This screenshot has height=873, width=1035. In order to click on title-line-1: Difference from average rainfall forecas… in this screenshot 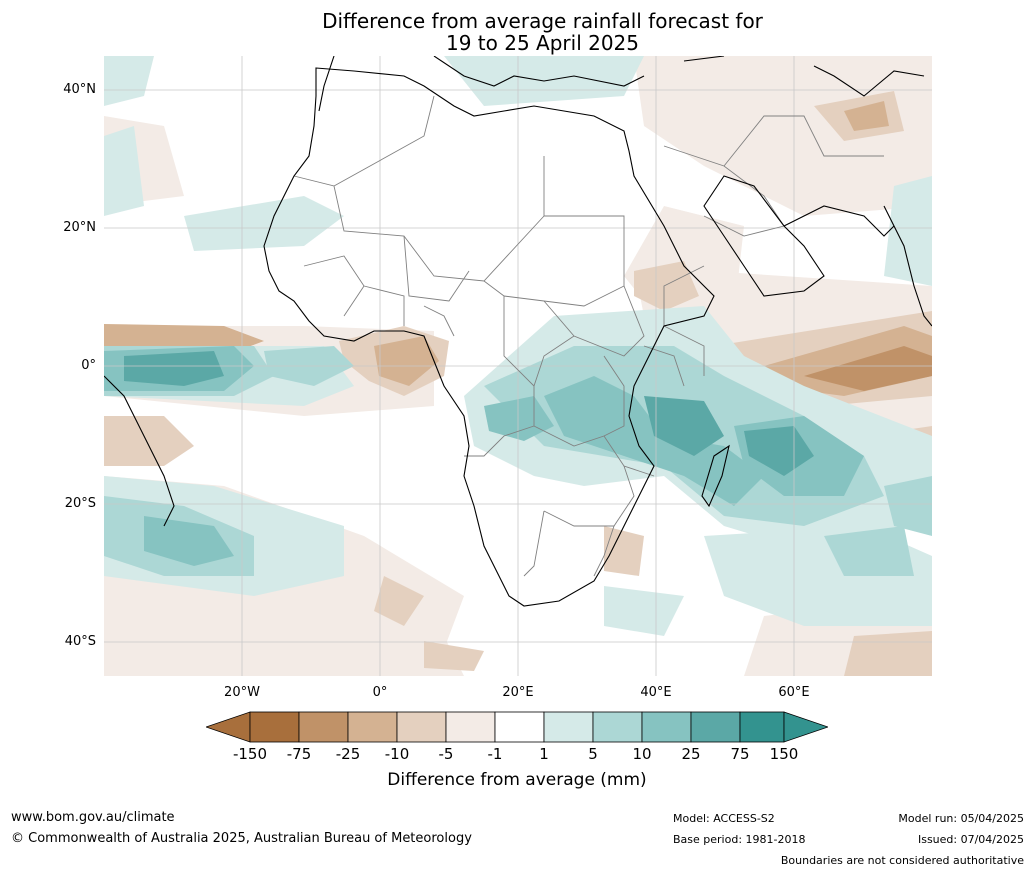, I will do `click(542, 21)`.